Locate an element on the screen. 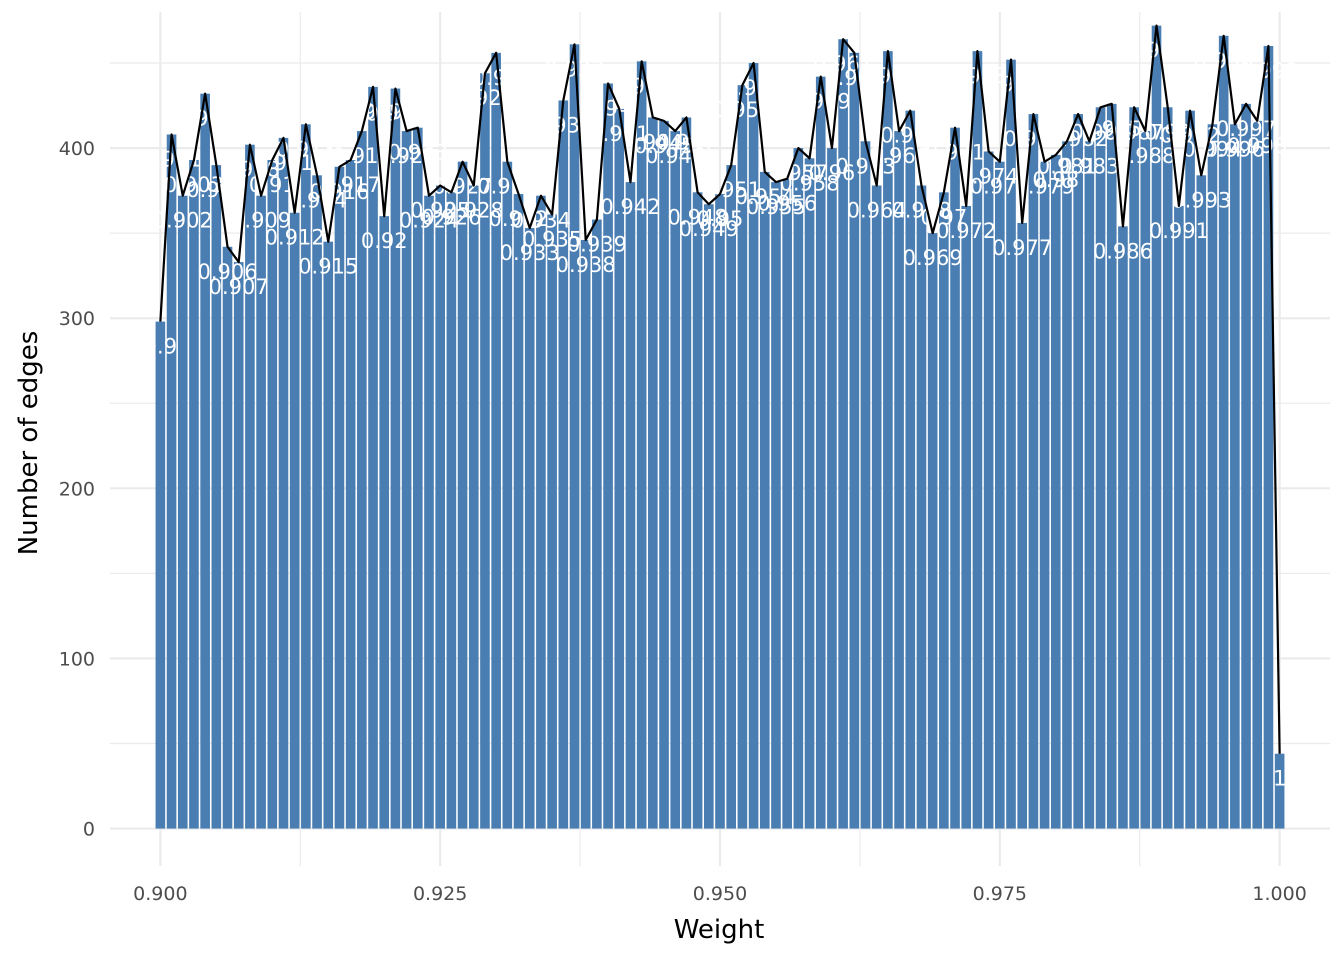 Image resolution: width=1344 pixels, height=960 pixels. bar-label: 0.978 is located at coordinates (1033, 139).